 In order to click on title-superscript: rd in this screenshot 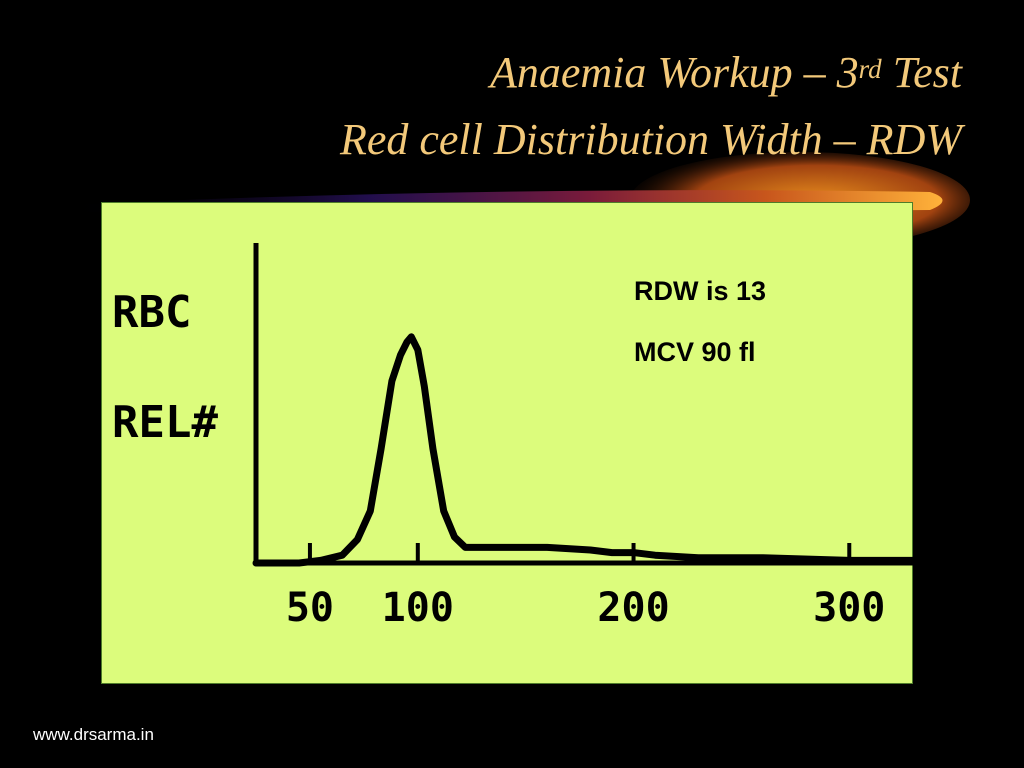, I will do `click(870, 69)`.